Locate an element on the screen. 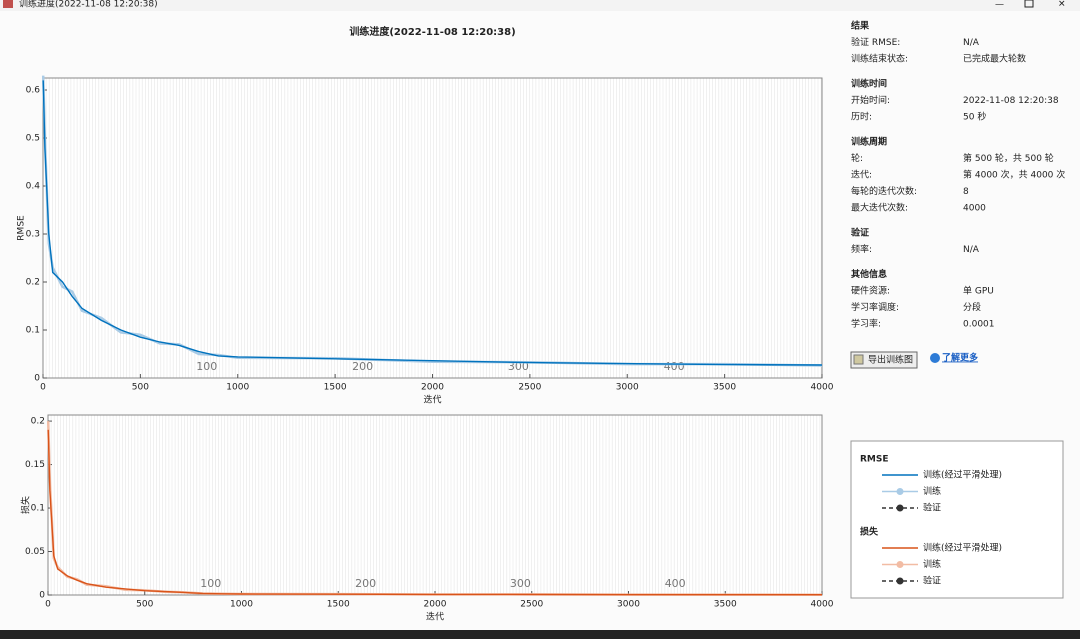  learn-more-link: 了解更多 is located at coordinates (960, 358).